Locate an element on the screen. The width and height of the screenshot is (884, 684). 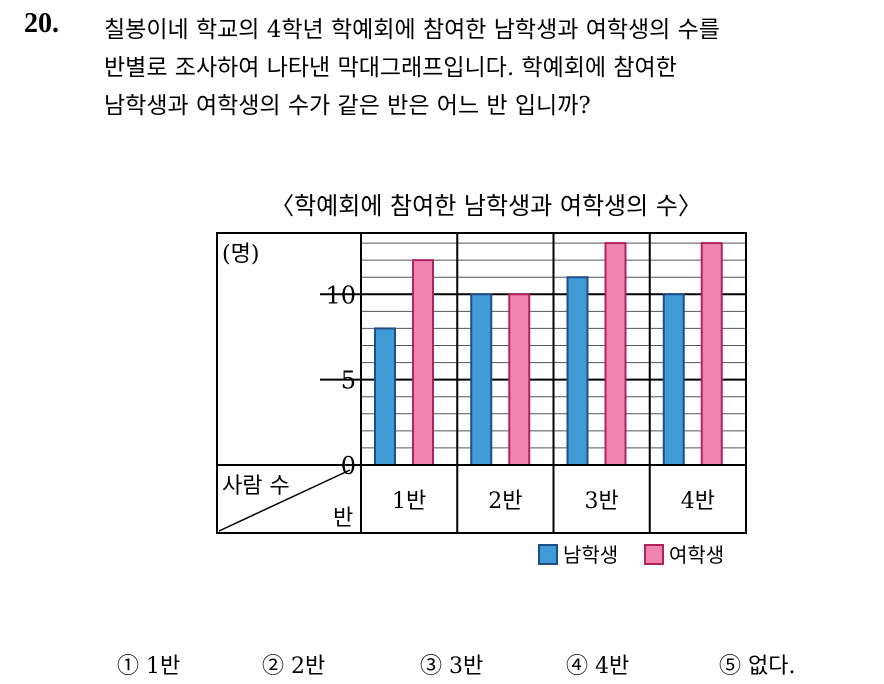
question-line-2: 반별로 조사하여 나타낸 막대그래프입니다. 학예회에 참여한 is located at coordinates (390, 68).